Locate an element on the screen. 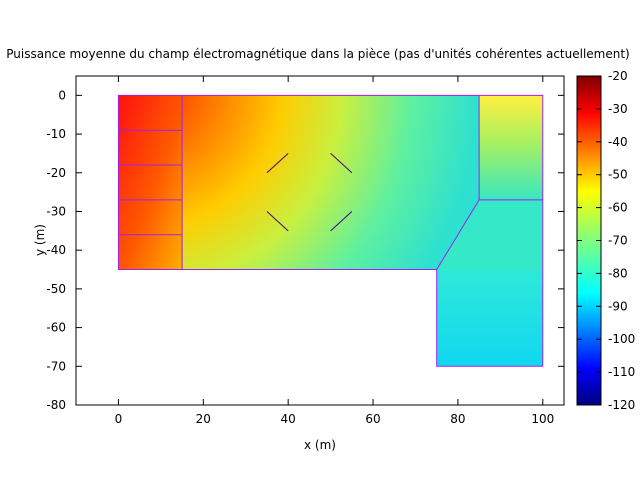 The height and width of the screenshot is (480, 640). colorbar-tick-label: -90 is located at coordinates (618, 306).